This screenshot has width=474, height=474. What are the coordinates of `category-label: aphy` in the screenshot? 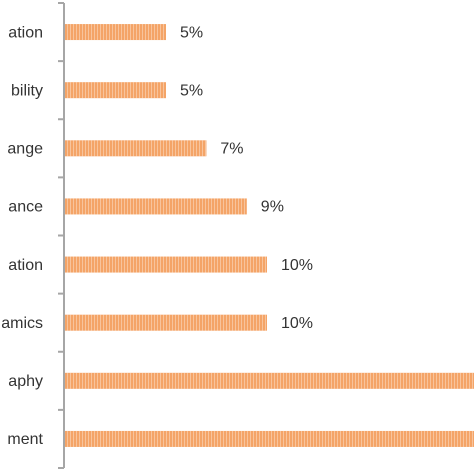 It's located at (25, 381).